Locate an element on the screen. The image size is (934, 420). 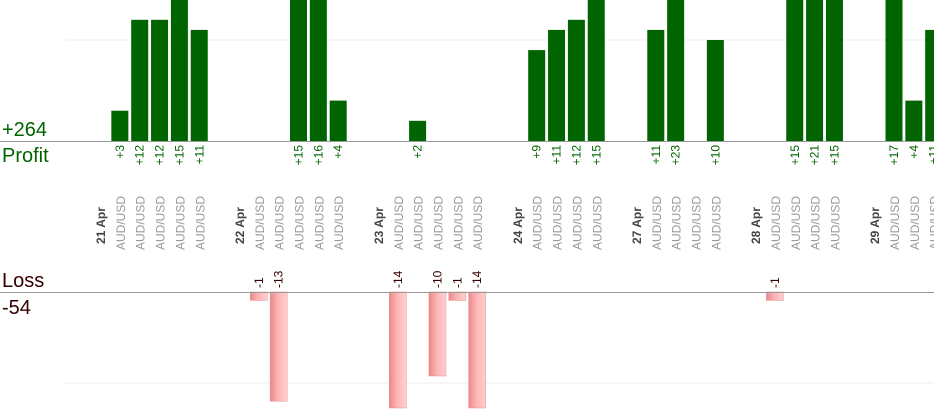
profit-data-label: +2 is located at coordinates (418, 152).